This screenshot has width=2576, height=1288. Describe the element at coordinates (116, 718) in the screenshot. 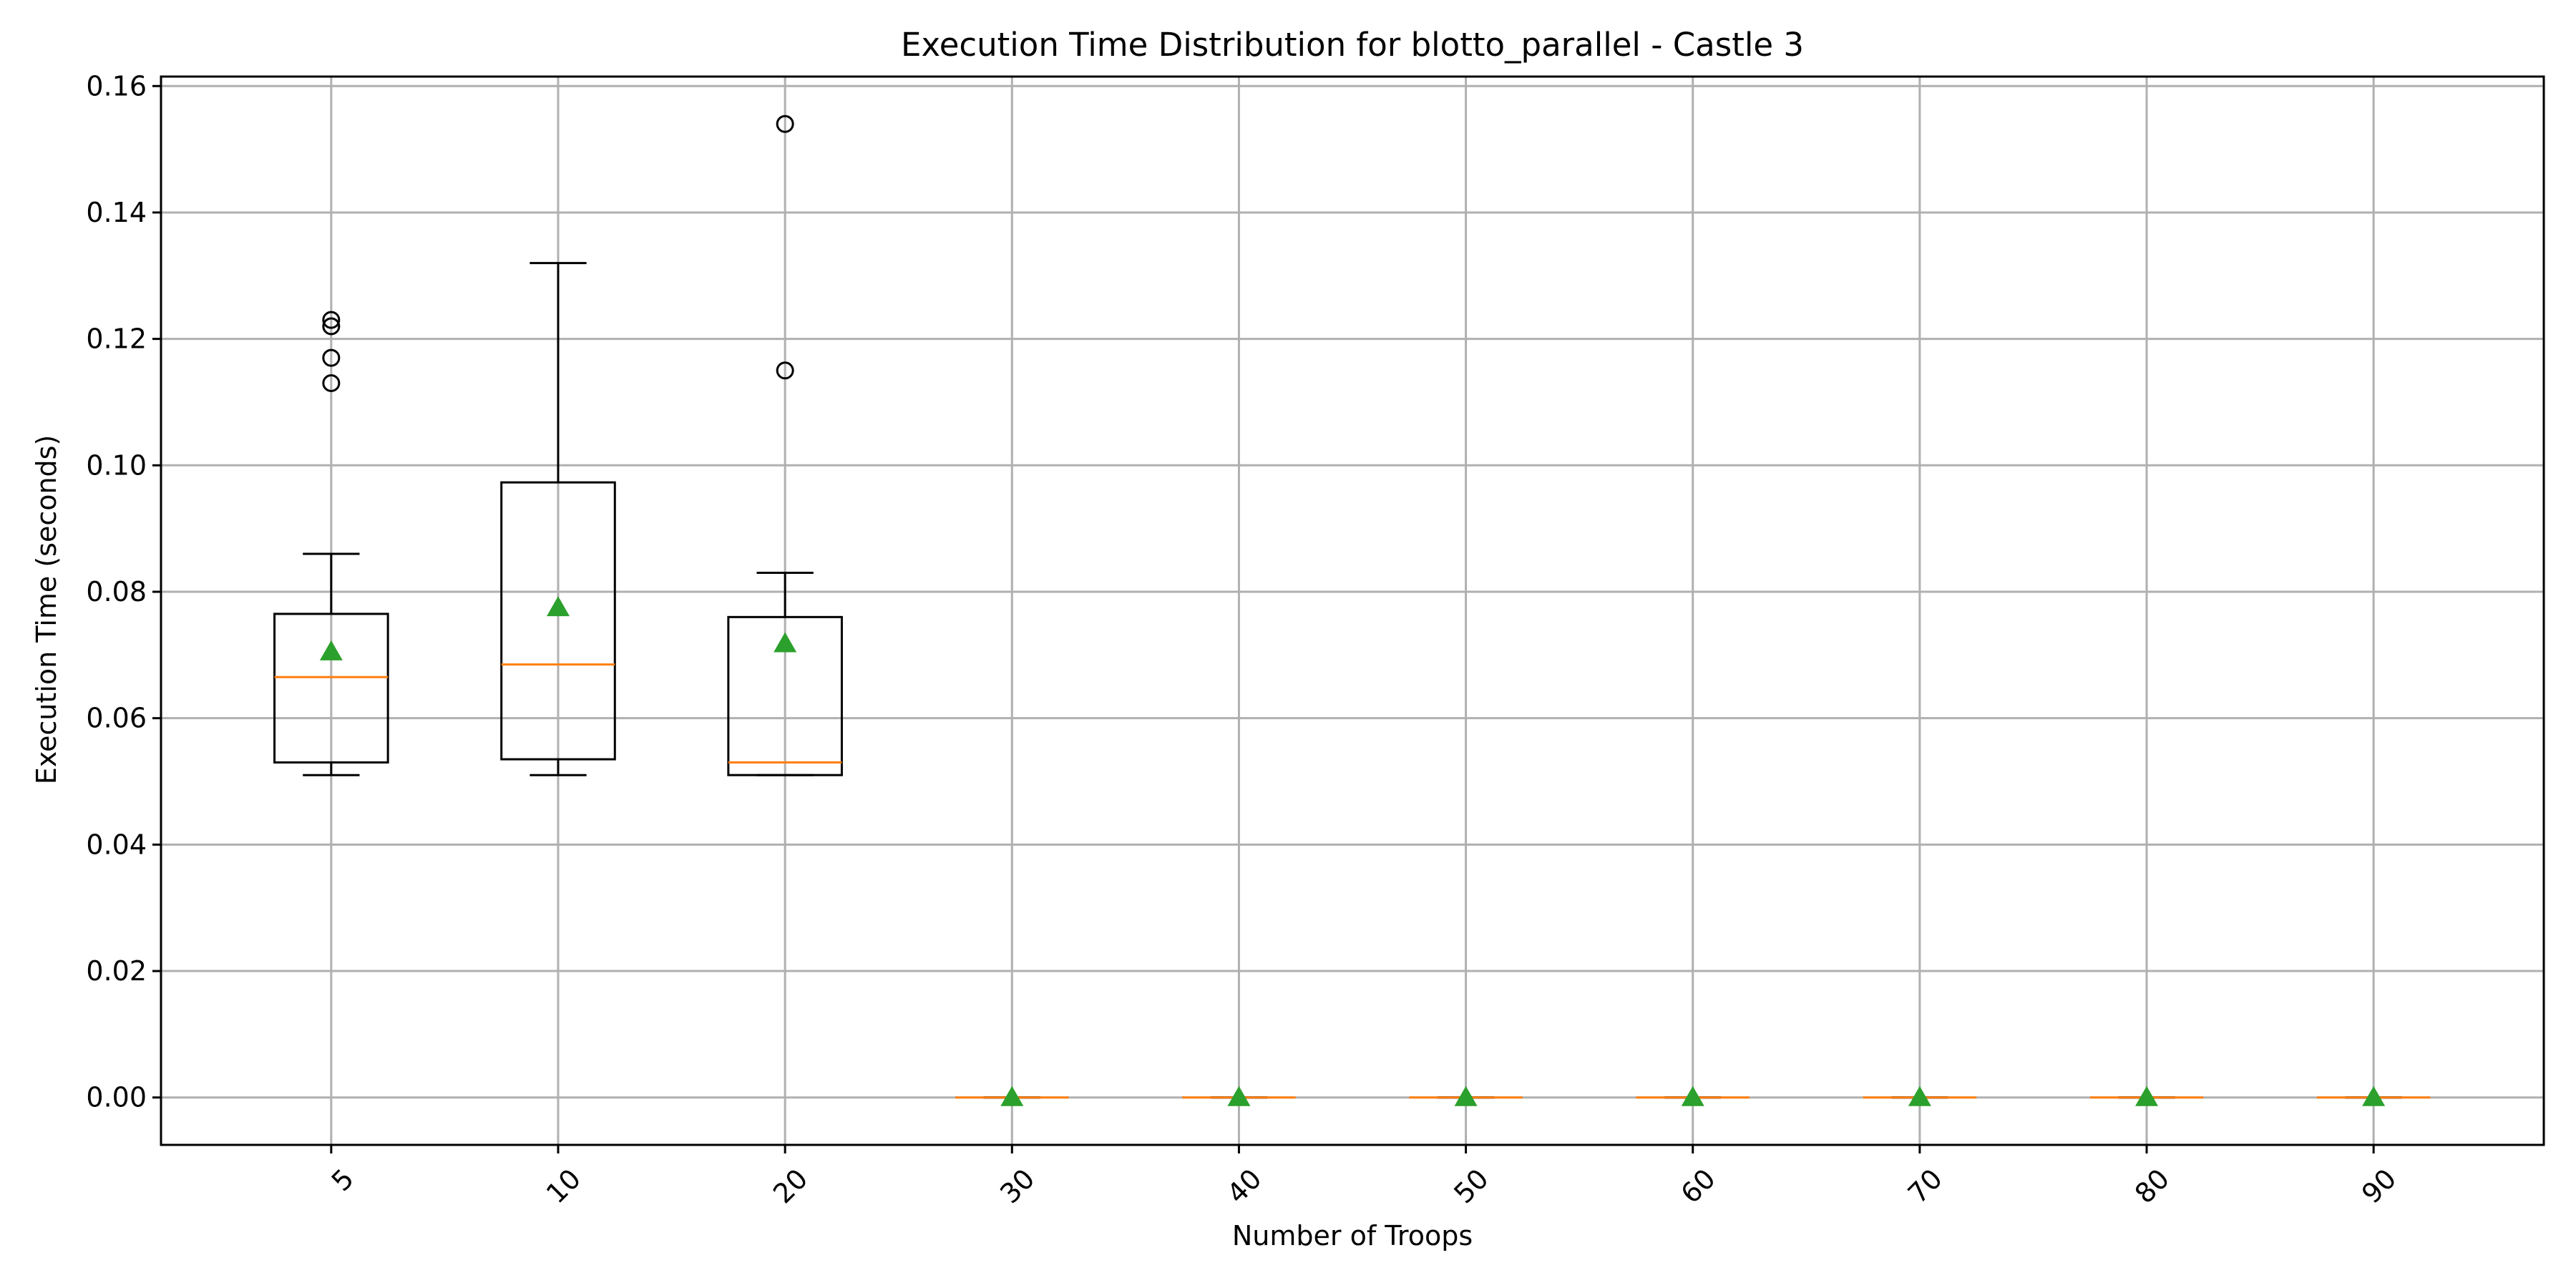

I see `y-tick-label: 0.06` at that location.